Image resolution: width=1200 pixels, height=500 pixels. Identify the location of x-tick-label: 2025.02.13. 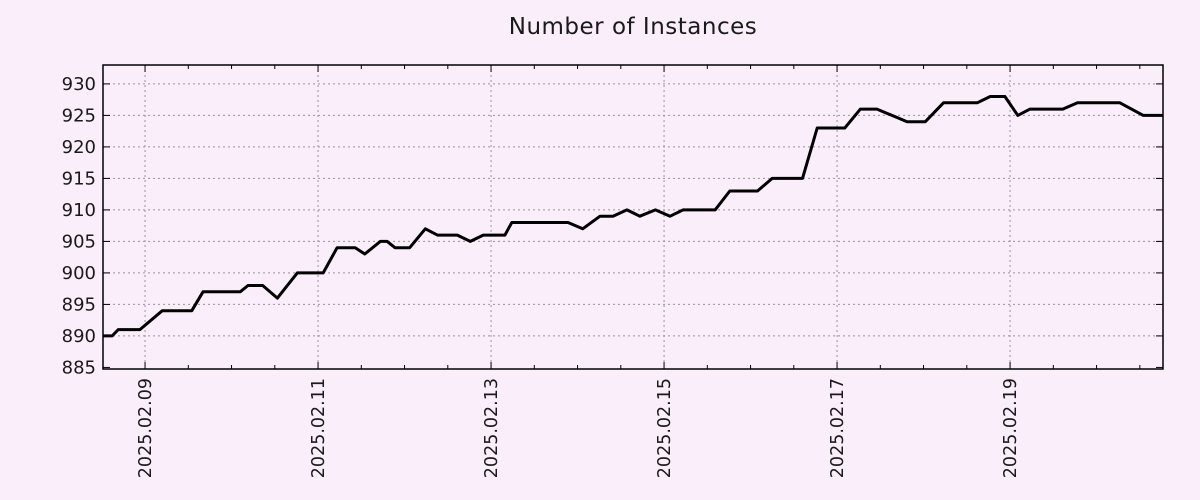
(492, 428).